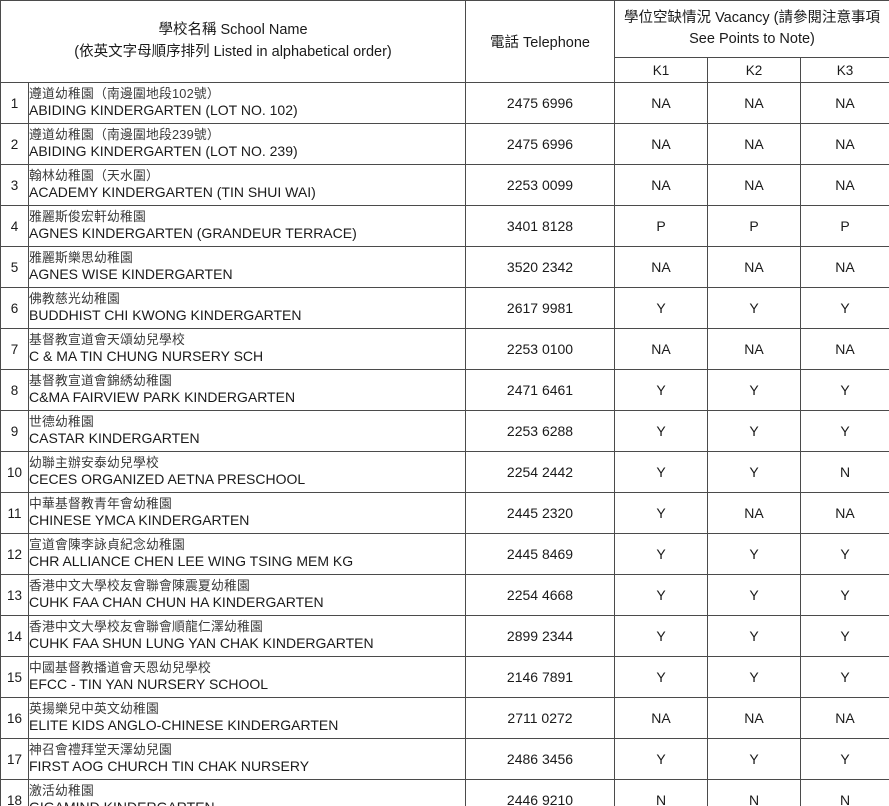 Image resolution: width=889 pixels, height=806 pixels. I want to click on school-name-chinese: 神召會禮拜堂天澤幼兒園, so click(100, 749).